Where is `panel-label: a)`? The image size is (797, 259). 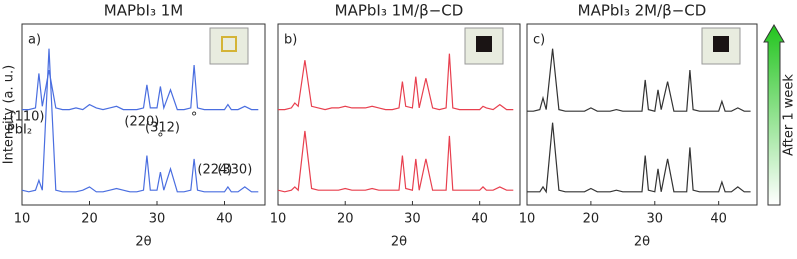 panel-label: a) is located at coordinates (34, 40).